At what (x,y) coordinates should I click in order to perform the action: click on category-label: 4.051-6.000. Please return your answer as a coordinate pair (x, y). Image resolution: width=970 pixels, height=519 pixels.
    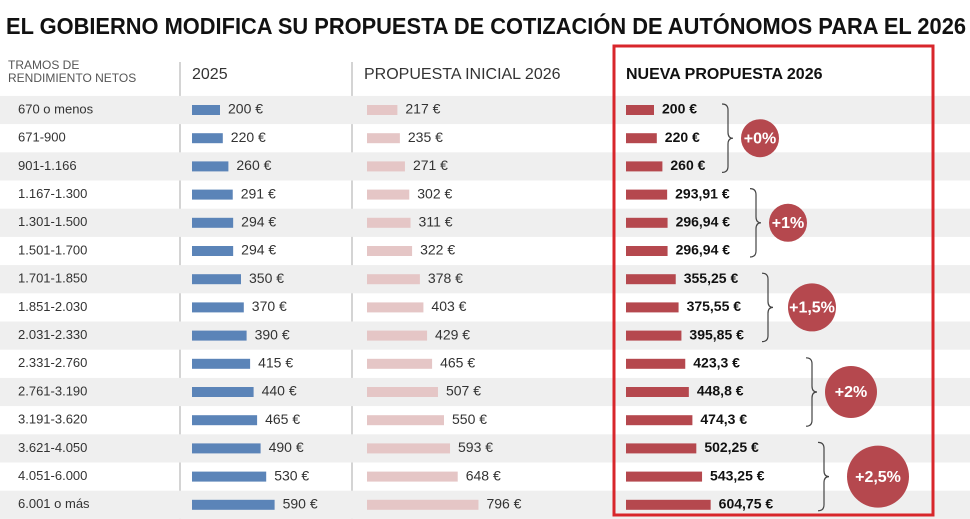
    Looking at the image, I should click on (52, 475).